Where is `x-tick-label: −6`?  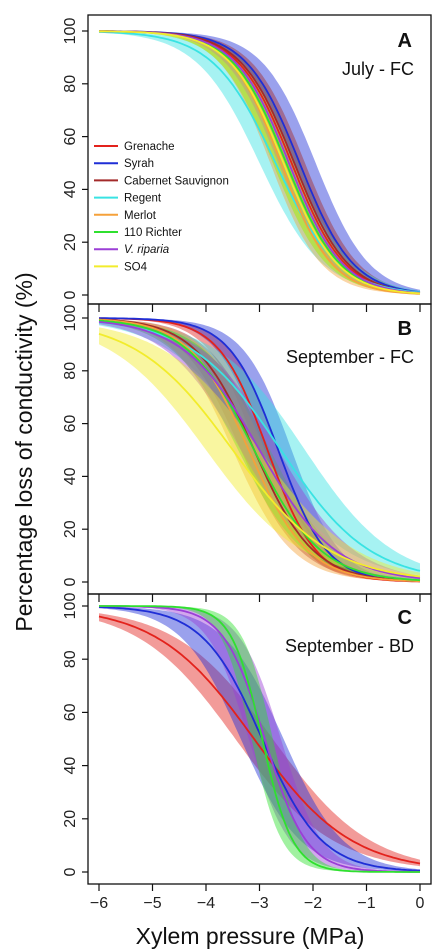 x-tick-label: −6 is located at coordinates (99, 903).